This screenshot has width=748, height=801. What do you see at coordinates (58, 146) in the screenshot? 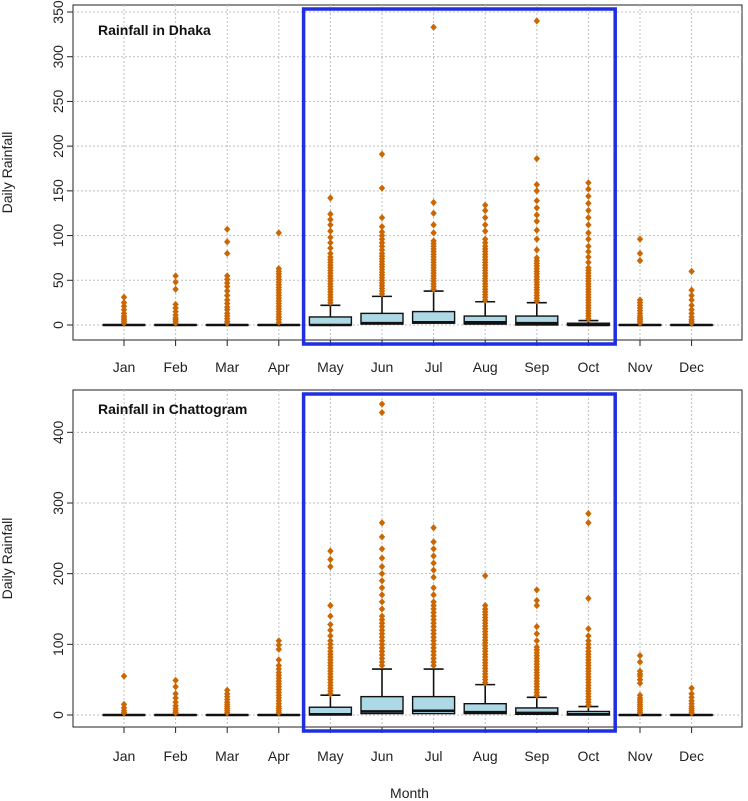
I see `y-tick-label: 200` at bounding box center [58, 146].